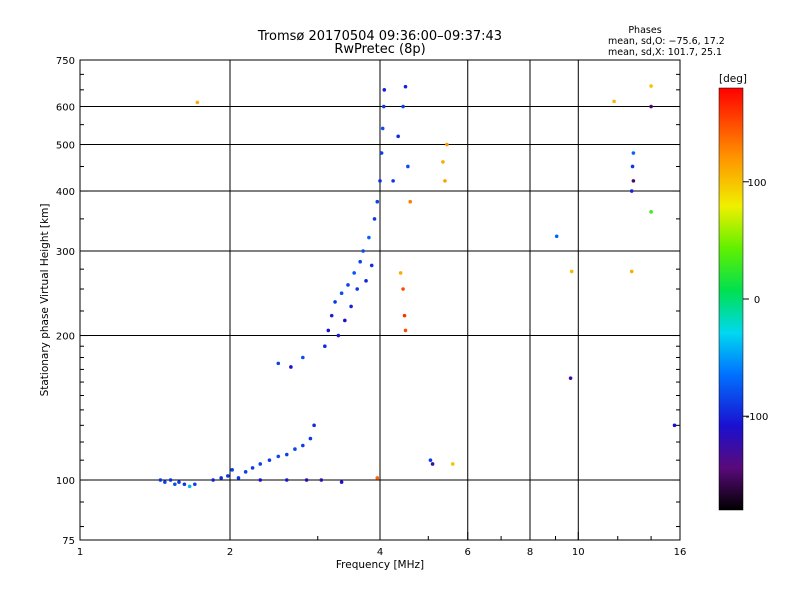 The image size is (800, 600). I want to click on x-tick-label: 10, so click(578, 552).